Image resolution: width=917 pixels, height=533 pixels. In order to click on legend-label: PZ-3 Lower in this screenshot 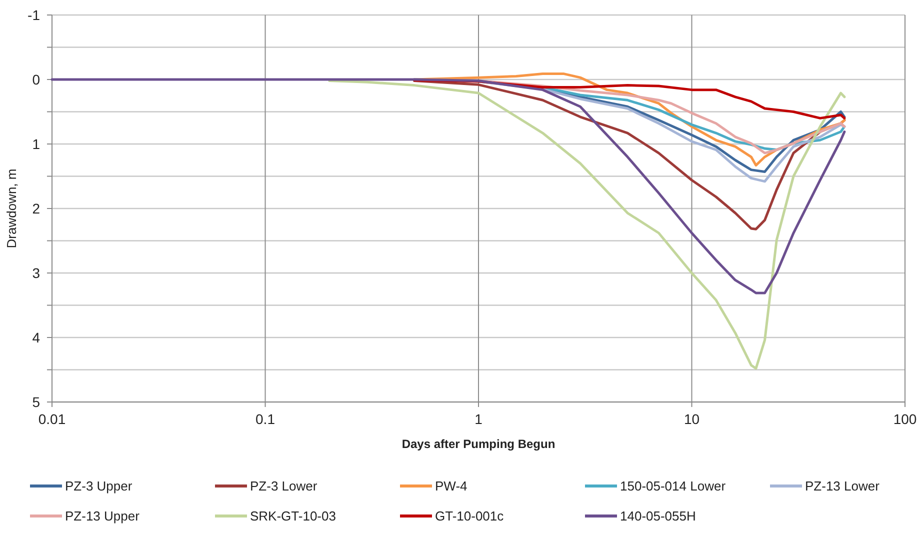, I will do `click(284, 486)`.